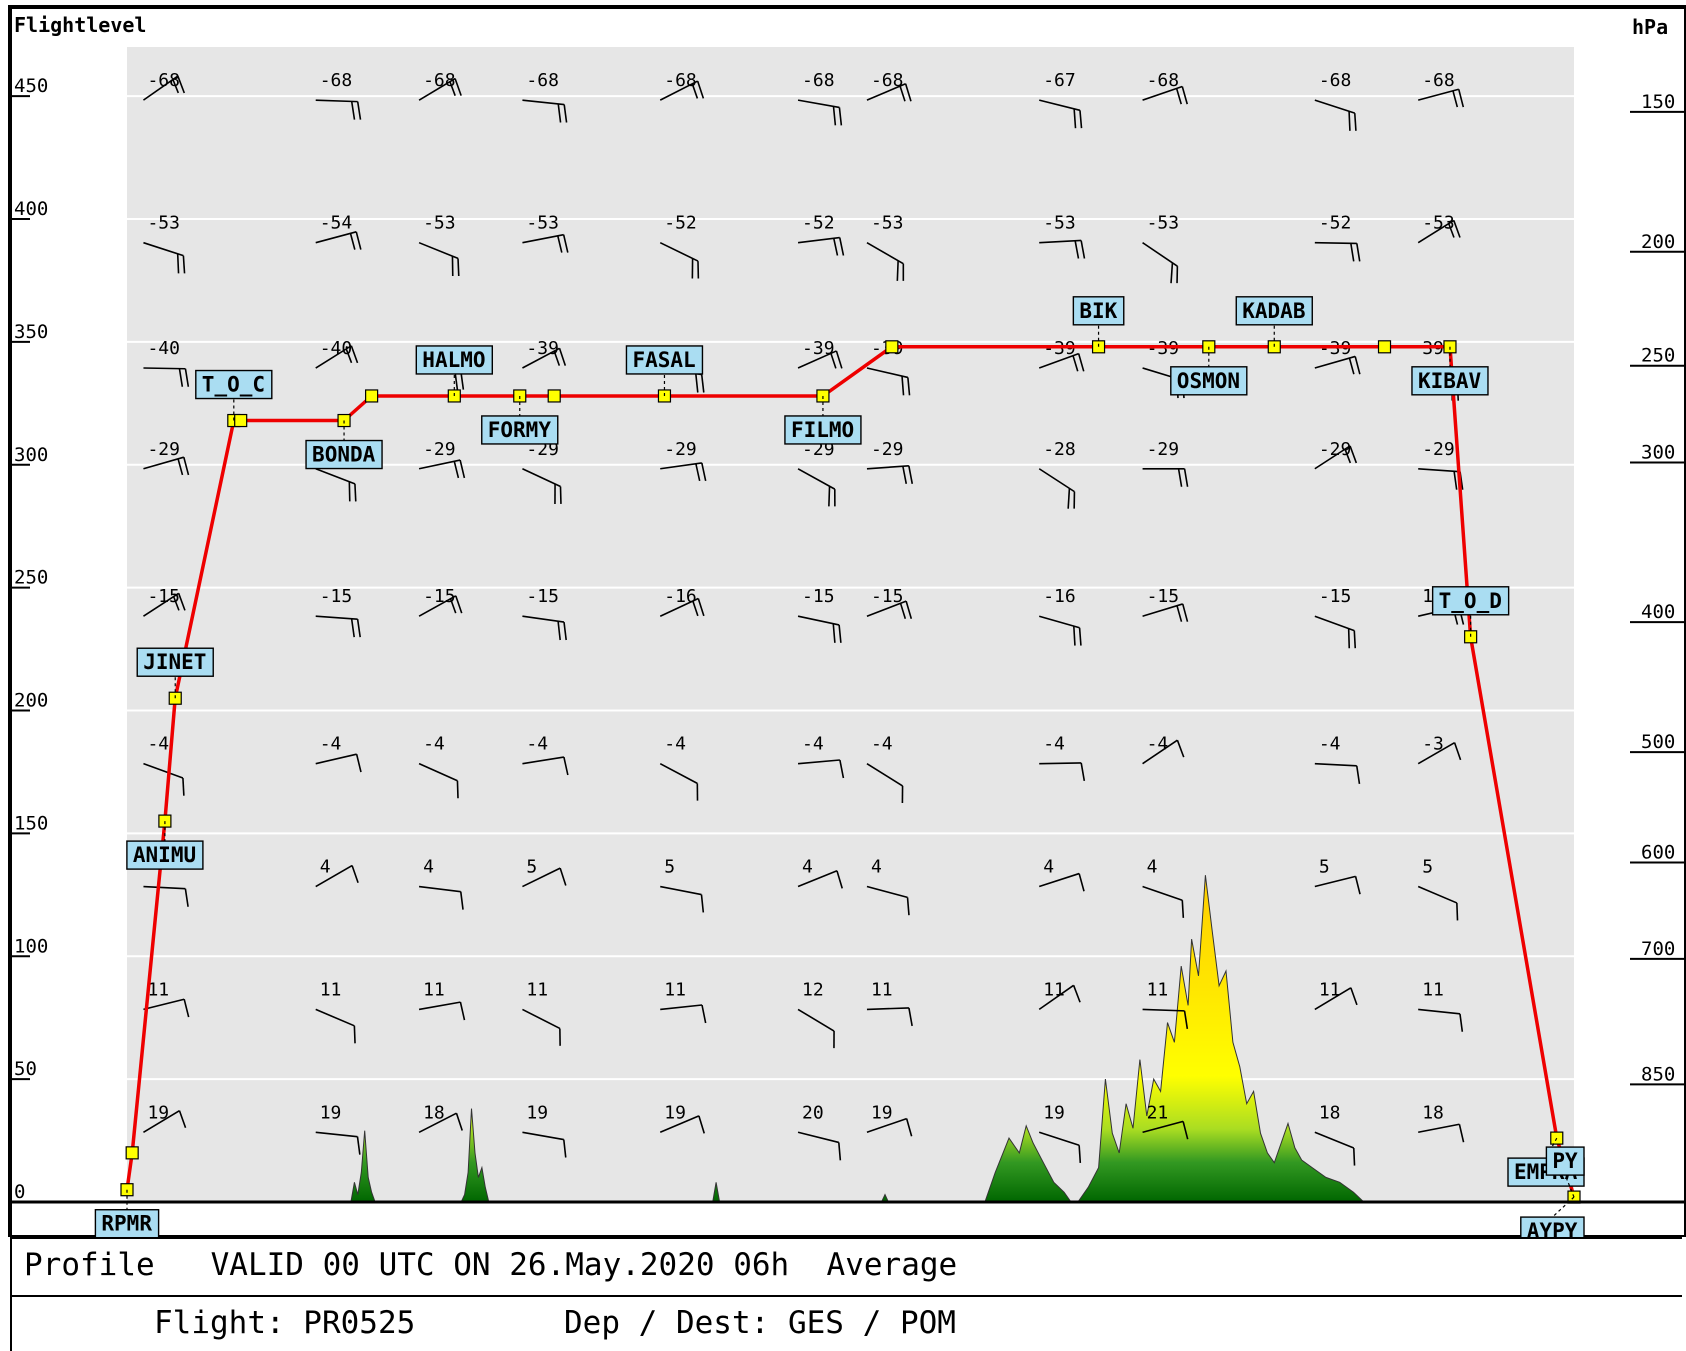 This screenshot has width=1686, height=1351. Describe the element at coordinates (1658, 1074) in the screenshot. I see `right-tick-label: 850` at that location.